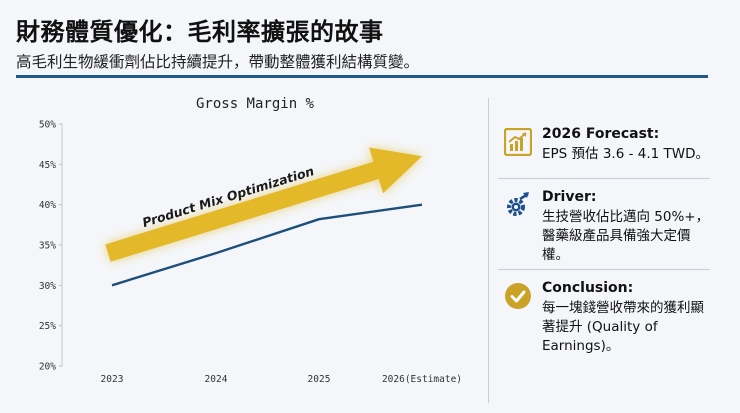 This screenshot has height=413, width=740. Describe the element at coordinates (47, 367) in the screenshot. I see `y-tick-label: 20%` at that location.